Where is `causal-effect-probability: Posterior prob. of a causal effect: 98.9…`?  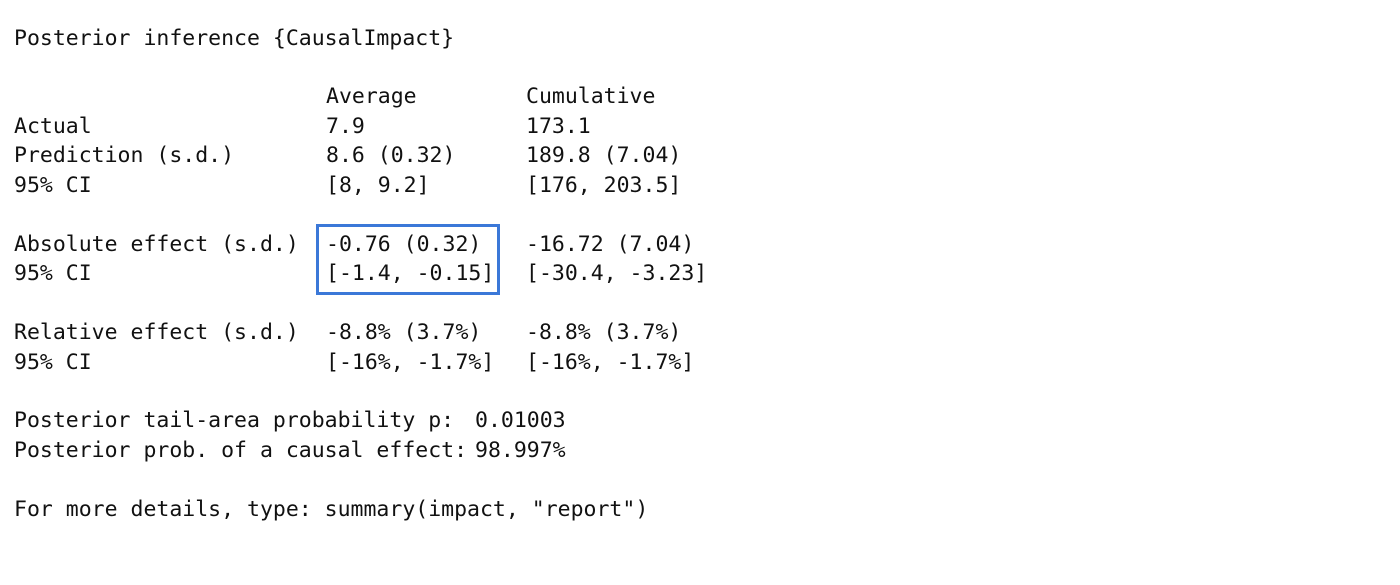
causal-effect-probability: Posterior prob. of a causal effect: 98.9… is located at coordinates (290, 451).